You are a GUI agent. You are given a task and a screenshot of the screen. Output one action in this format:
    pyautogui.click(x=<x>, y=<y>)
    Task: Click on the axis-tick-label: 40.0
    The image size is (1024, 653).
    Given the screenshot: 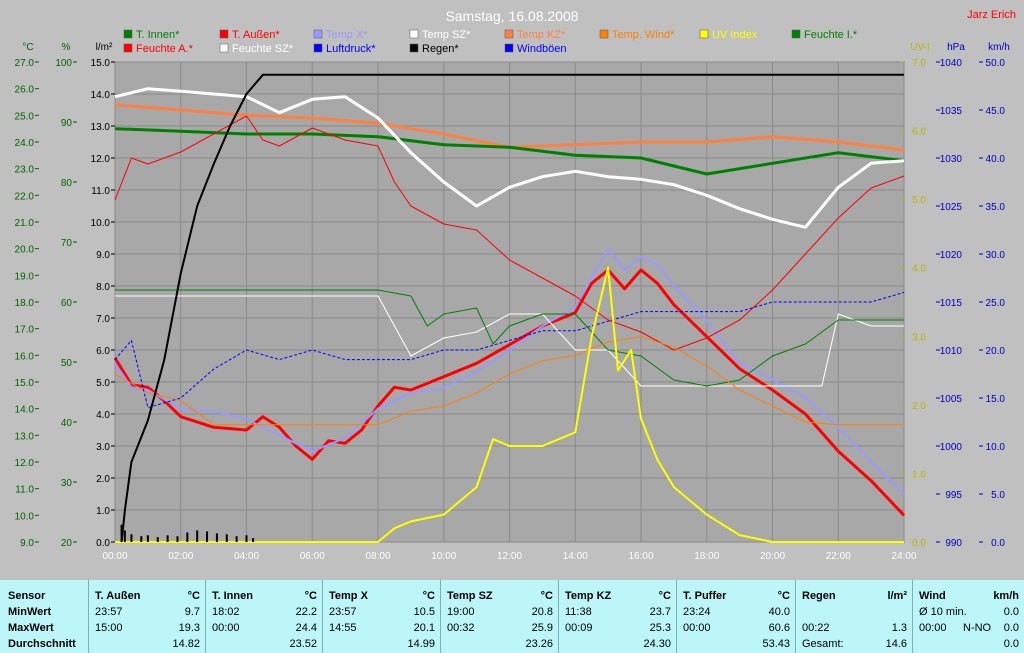 What is the action you would take?
    pyautogui.click(x=996, y=159)
    